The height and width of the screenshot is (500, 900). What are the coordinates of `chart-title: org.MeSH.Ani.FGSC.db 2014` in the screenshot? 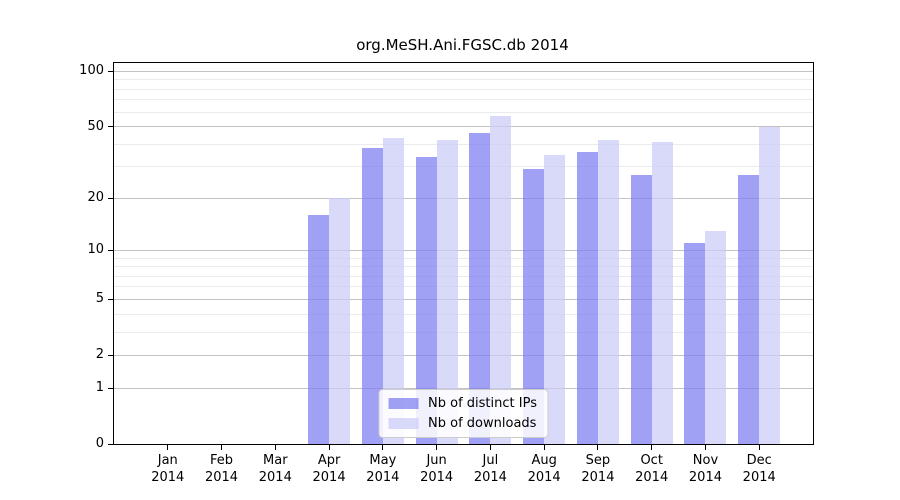 It's located at (462, 45).